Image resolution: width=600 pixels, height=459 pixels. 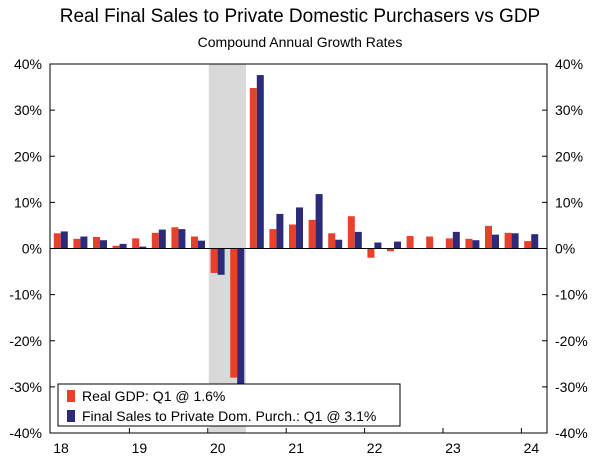 I want to click on bar-final-sales-2022Q1, so click(x=378, y=245).